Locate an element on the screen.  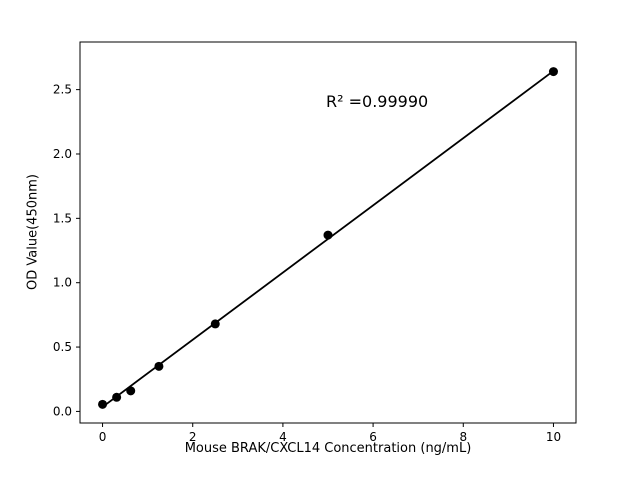
y-tick-label: 1.5 is located at coordinates (62, 218).